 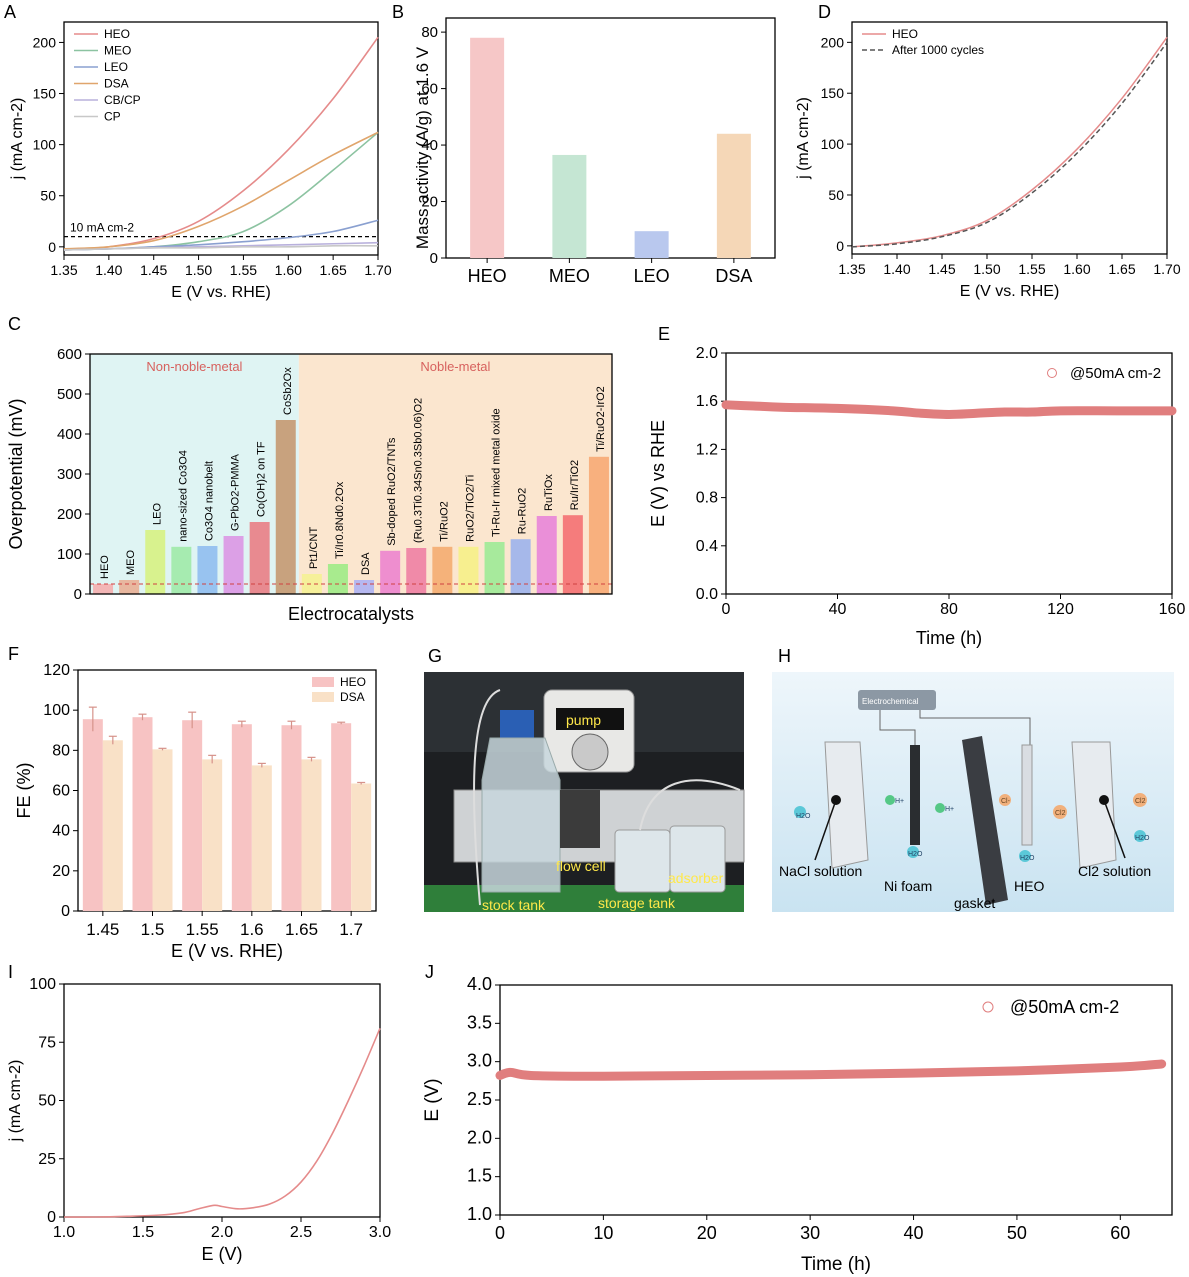 I want to click on x-tick-label: 1.5, so click(x=143, y=1232).